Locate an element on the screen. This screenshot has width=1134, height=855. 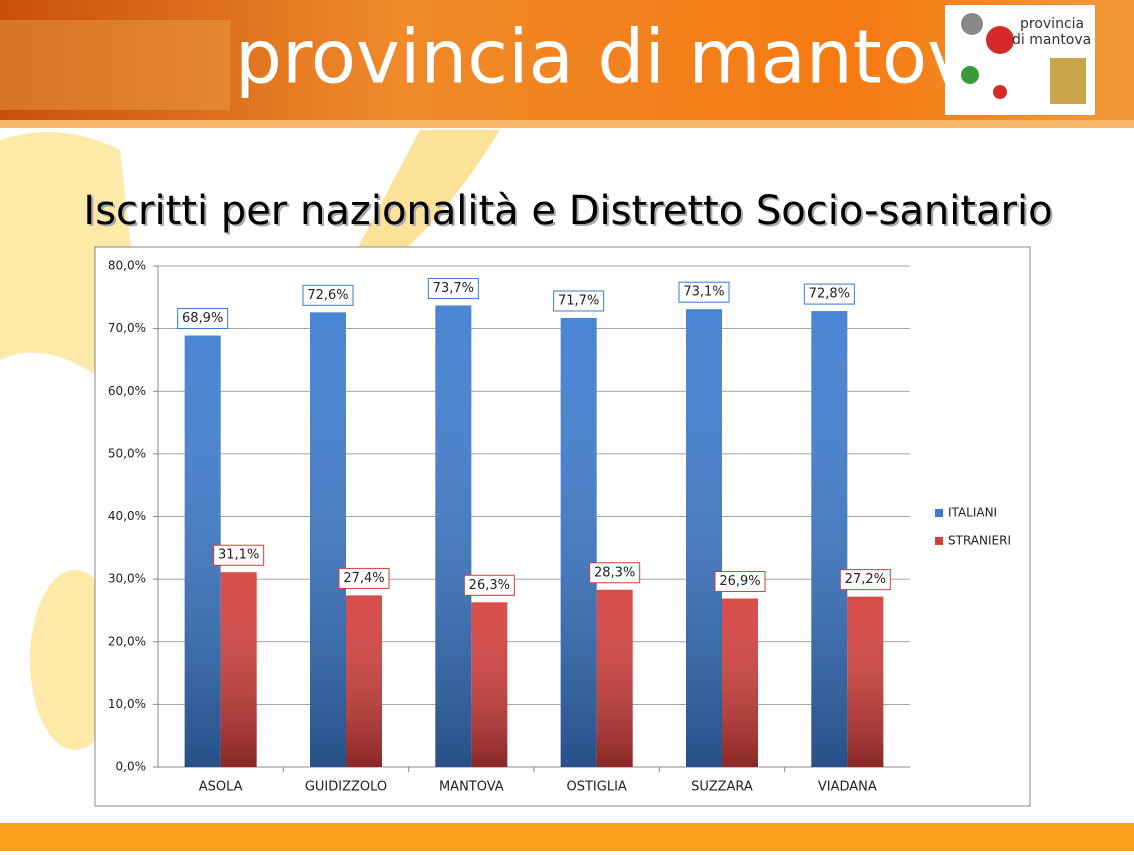
legend-label: ITALIANI is located at coordinates (972, 513).